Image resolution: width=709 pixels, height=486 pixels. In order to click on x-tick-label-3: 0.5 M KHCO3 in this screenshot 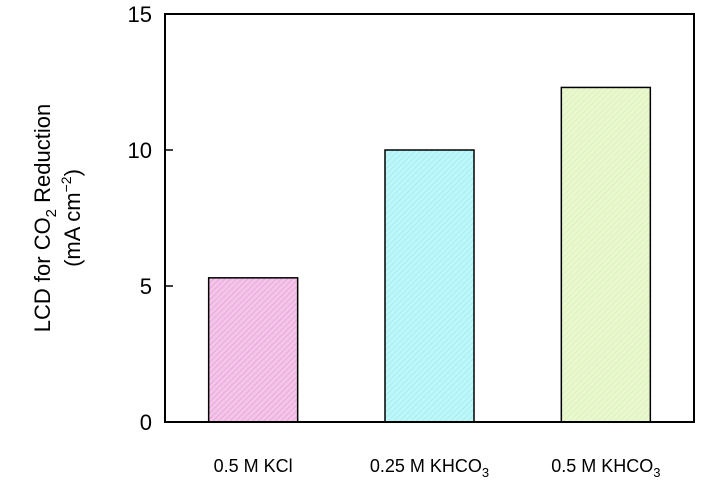, I will do `click(605, 468)`.